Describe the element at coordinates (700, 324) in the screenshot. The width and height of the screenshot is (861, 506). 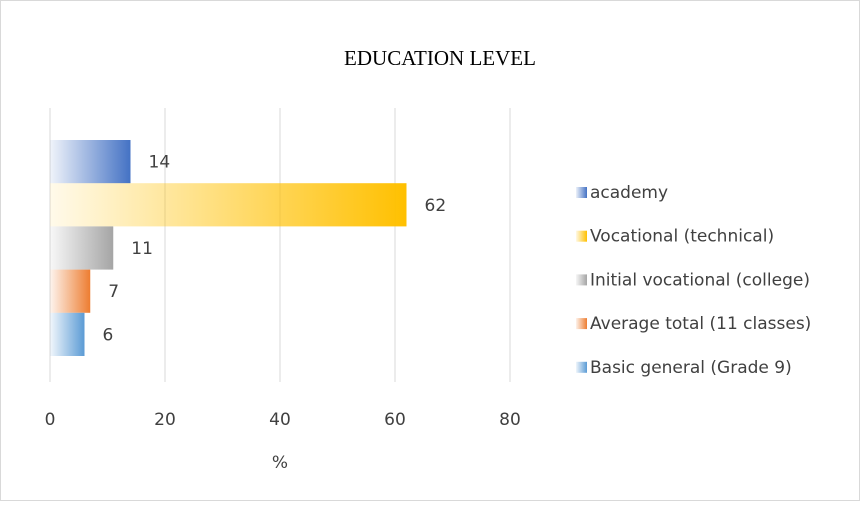
I see `legend-label: Average total (11 classes)` at that location.